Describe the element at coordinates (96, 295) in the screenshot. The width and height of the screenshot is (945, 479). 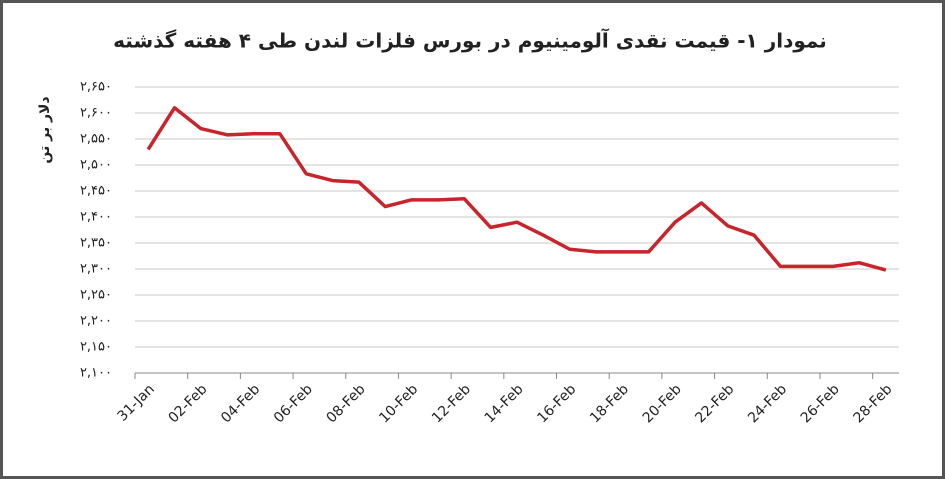
I see `y-tick-label: ۲,۲۵۰` at that location.